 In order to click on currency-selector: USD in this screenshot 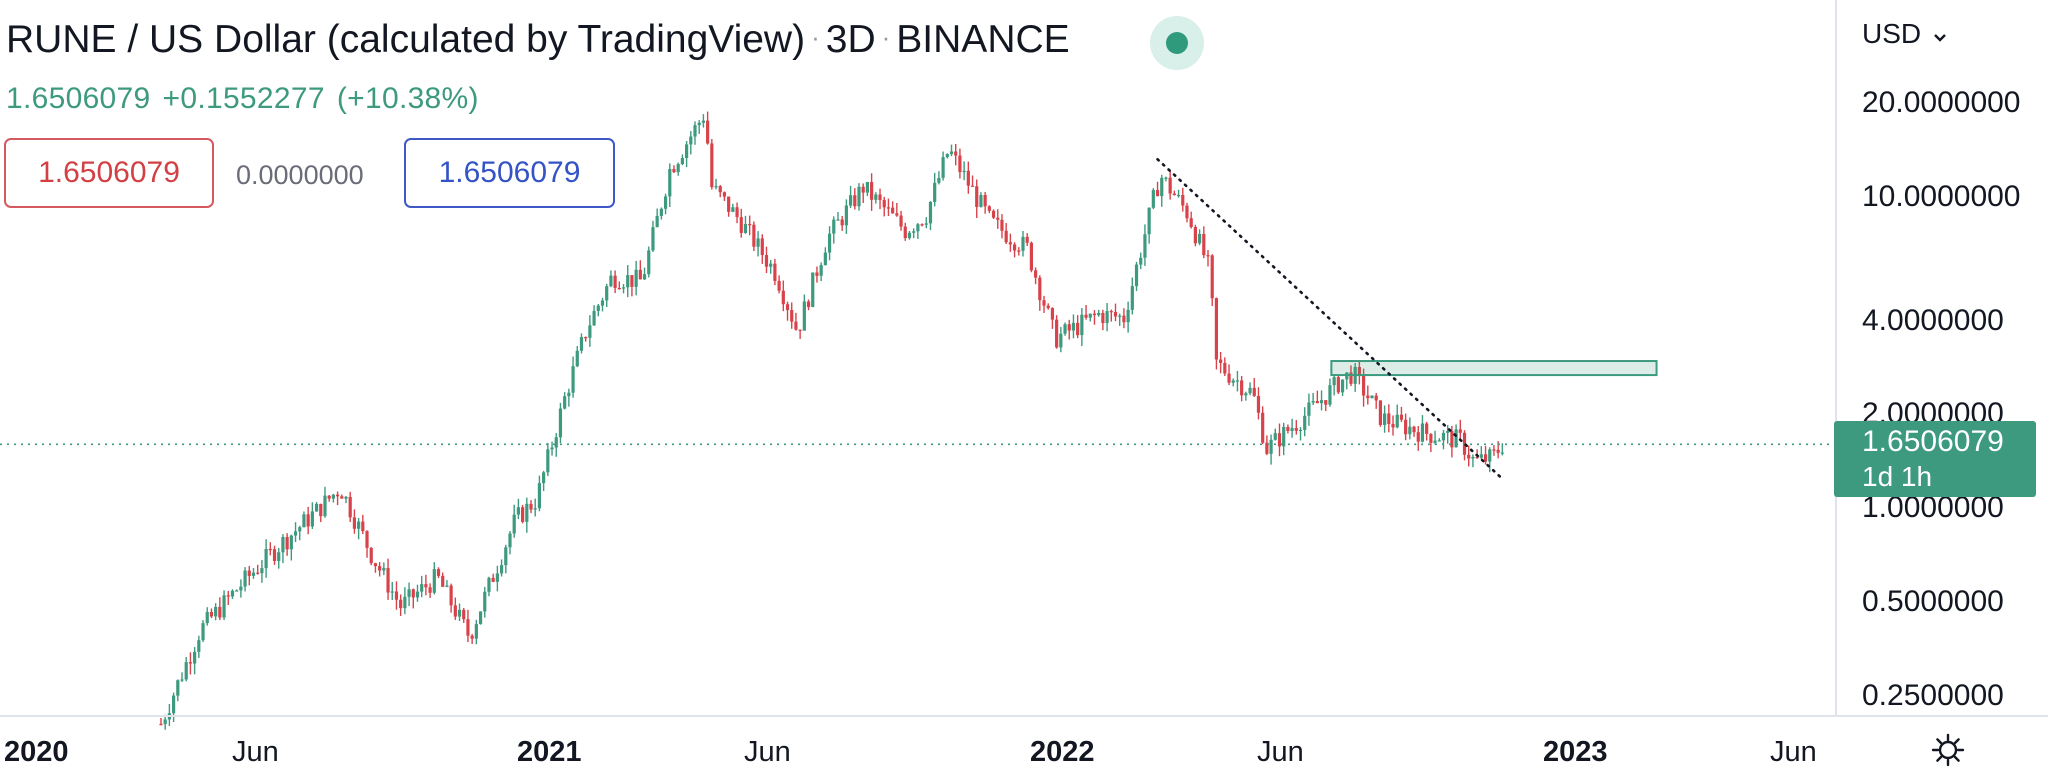, I will do `click(1904, 34)`.